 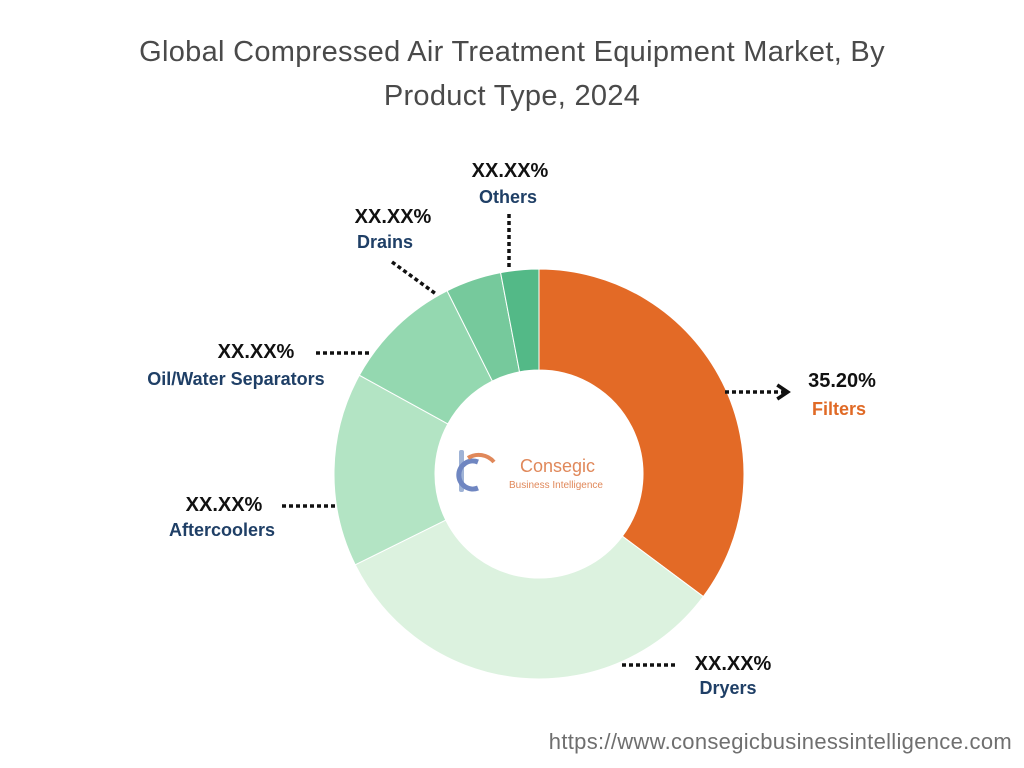 What do you see at coordinates (385, 242) in the screenshot?
I see `category-label-drains: Drains` at bounding box center [385, 242].